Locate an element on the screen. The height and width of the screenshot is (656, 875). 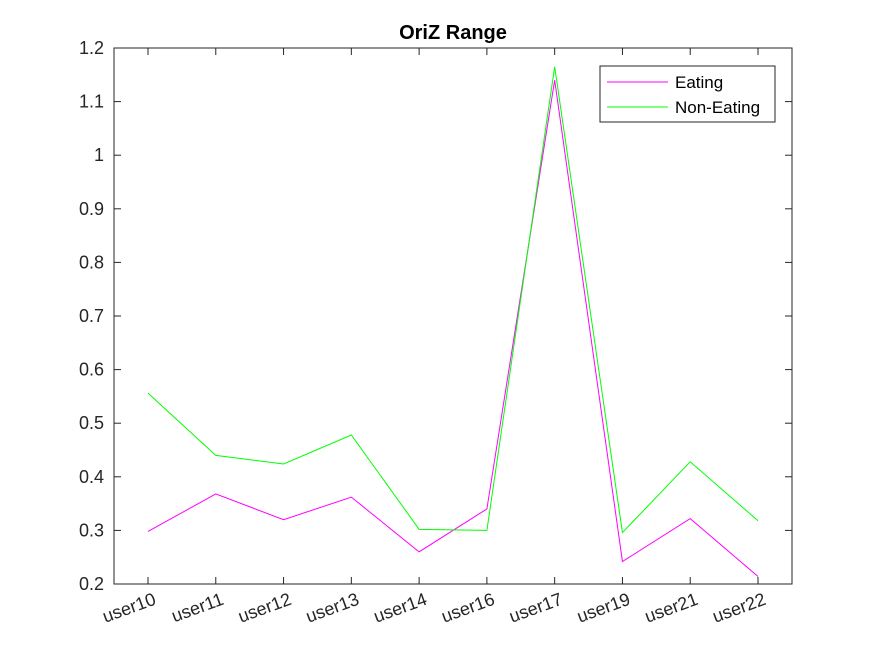
y-tick-label: 0.7 is located at coordinates (91, 316).